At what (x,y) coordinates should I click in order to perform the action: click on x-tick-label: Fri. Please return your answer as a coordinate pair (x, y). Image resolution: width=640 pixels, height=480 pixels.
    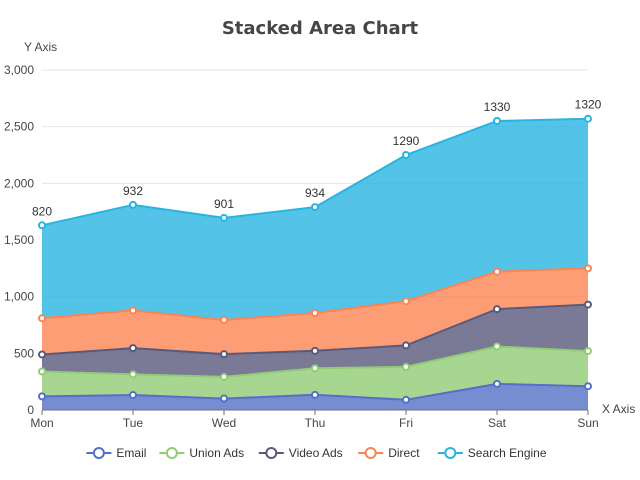
    Looking at the image, I should click on (406, 423).